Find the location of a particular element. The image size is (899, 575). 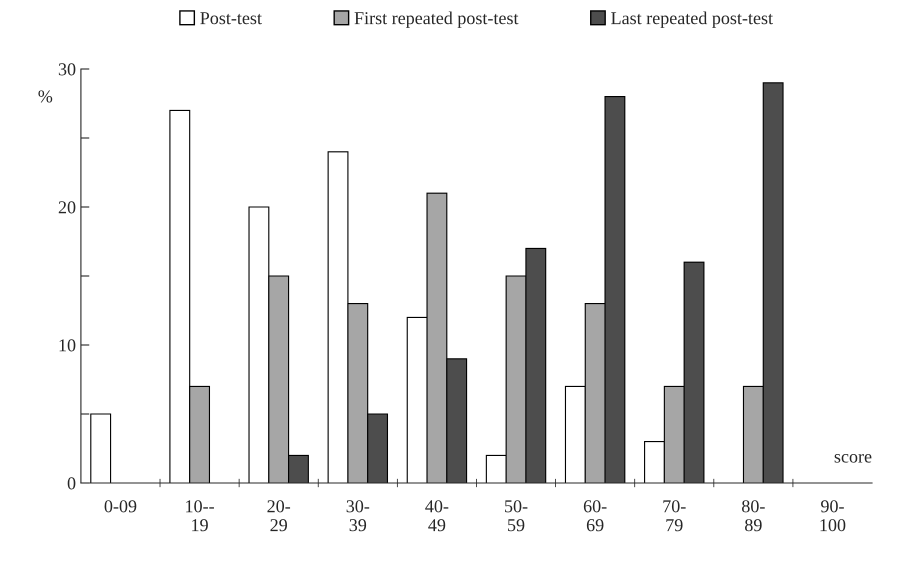

y-tick-label: 0 is located at coordinates (72, 483).